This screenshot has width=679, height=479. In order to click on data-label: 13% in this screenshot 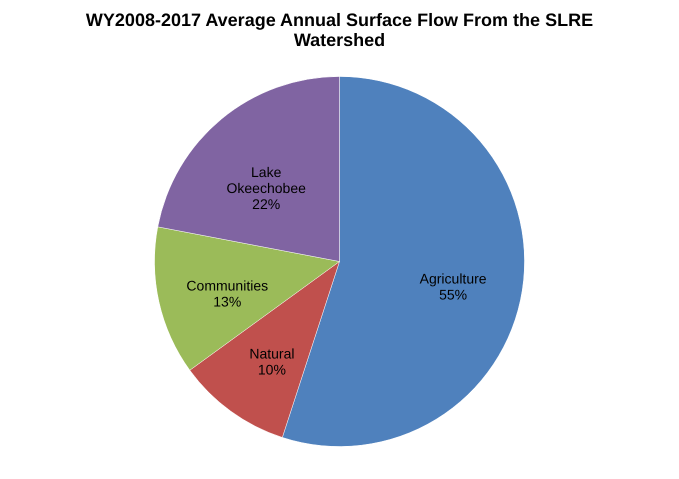, I will do `click(227, 302)`.